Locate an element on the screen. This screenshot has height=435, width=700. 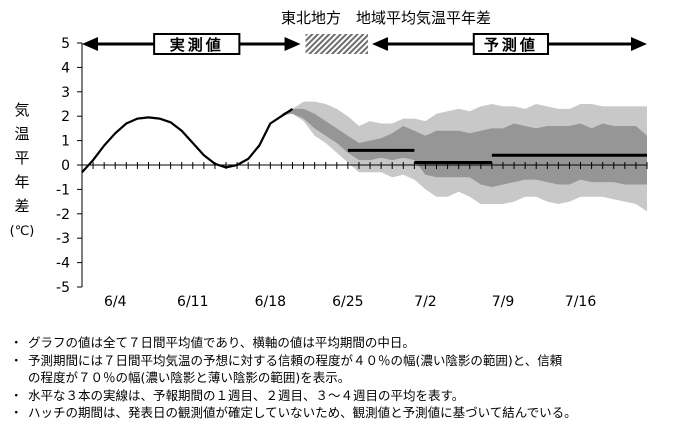
y-tick-label: -2 is located at coordinates (63, 215).